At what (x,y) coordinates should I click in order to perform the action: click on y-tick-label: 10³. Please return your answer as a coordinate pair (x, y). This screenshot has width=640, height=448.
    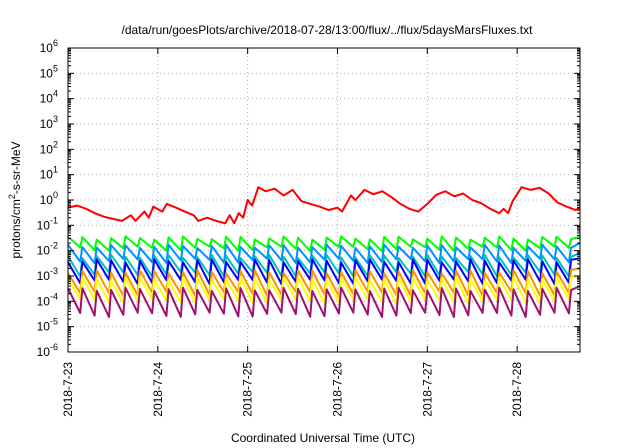
    Looking at the image, I should click on (49, 122).